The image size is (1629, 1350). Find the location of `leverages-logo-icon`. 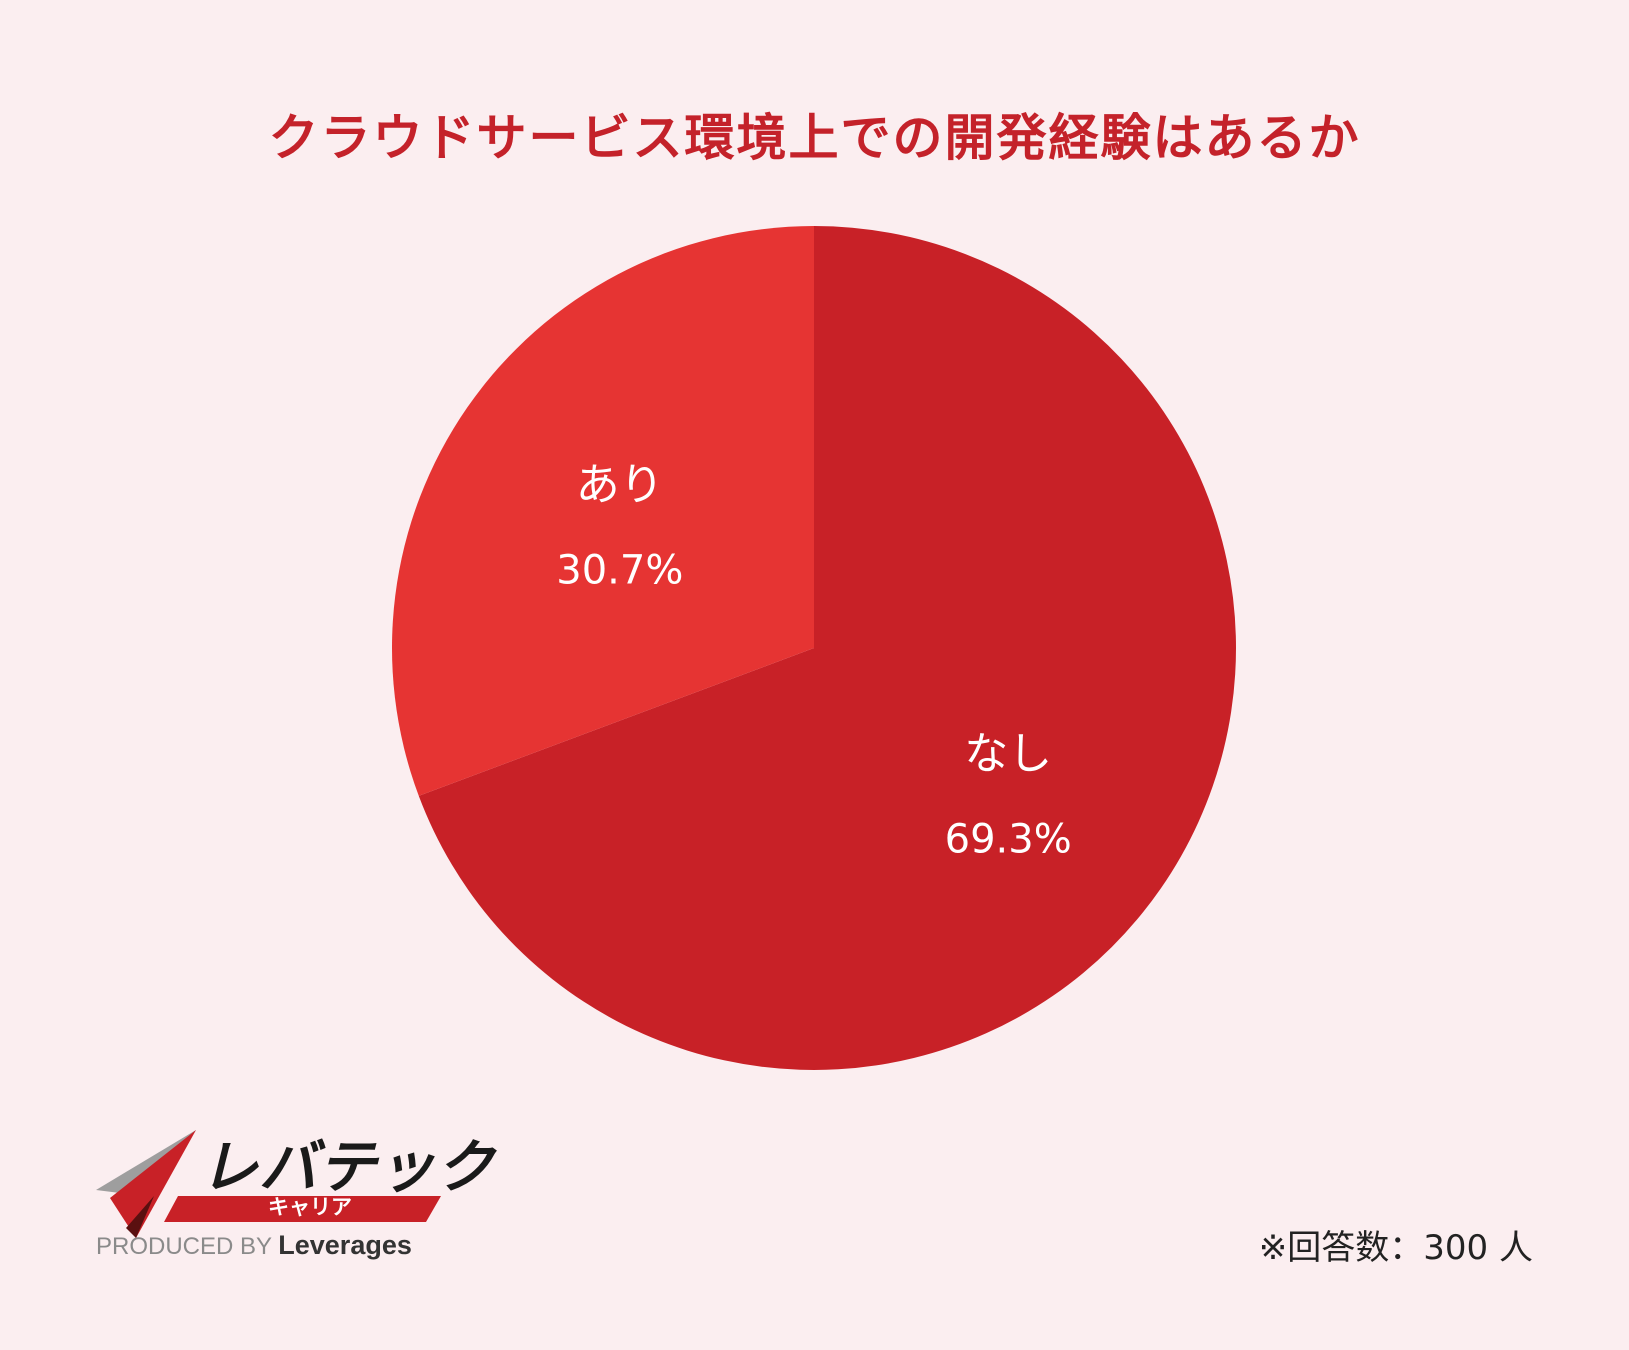

leverages-logo-icon is located at coordinates (268, 1184).